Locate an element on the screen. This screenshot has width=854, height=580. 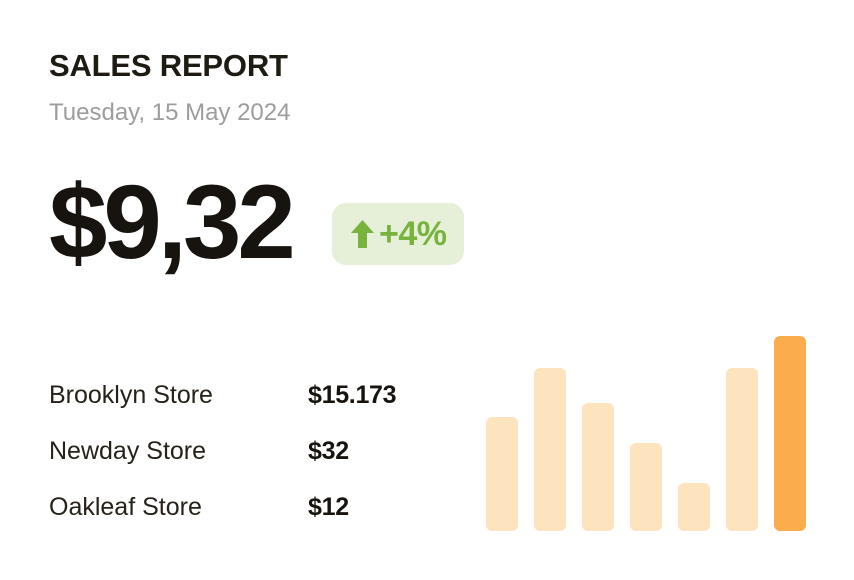
store-name: Brooklyn Store is located at coordinates (131, 395).